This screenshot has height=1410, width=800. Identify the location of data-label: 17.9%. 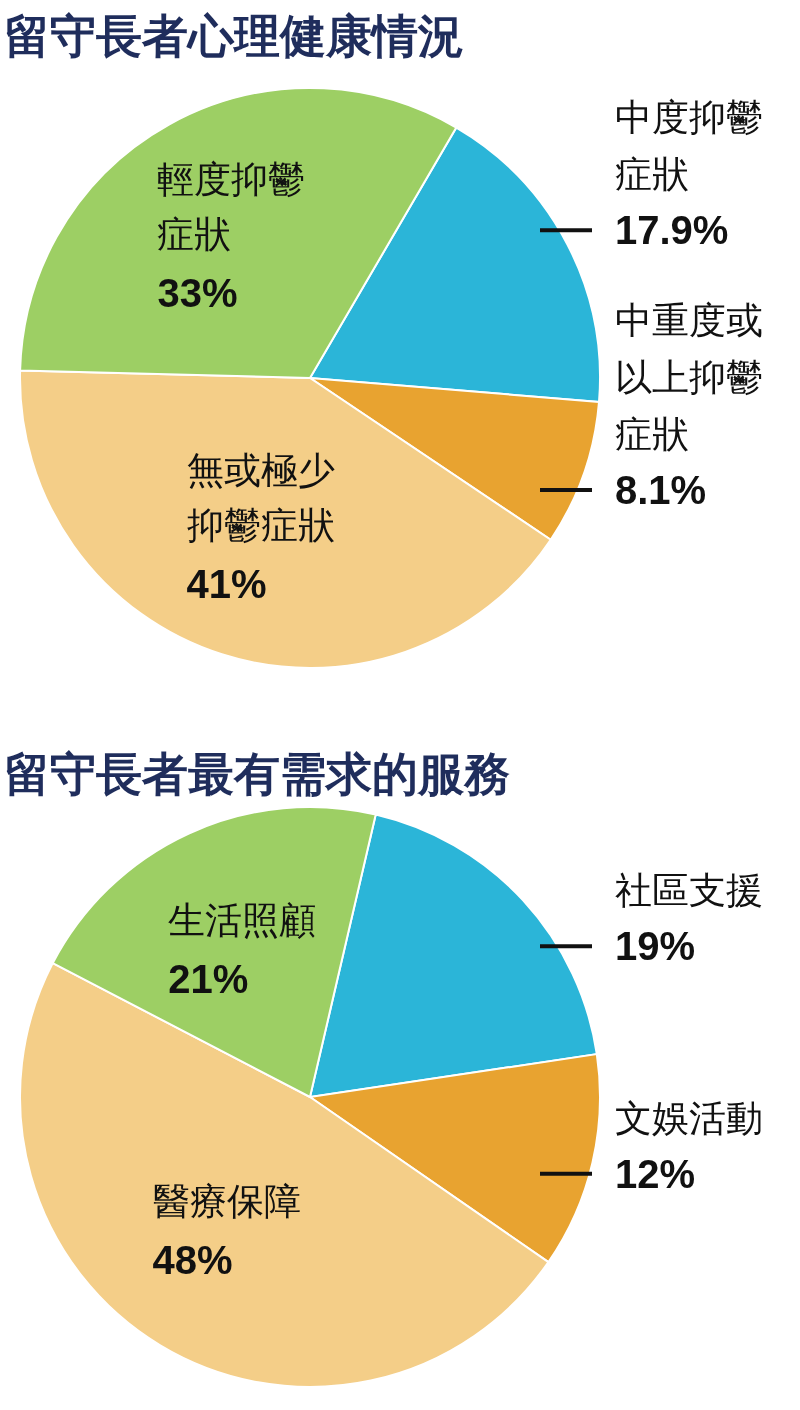
(672, 230).